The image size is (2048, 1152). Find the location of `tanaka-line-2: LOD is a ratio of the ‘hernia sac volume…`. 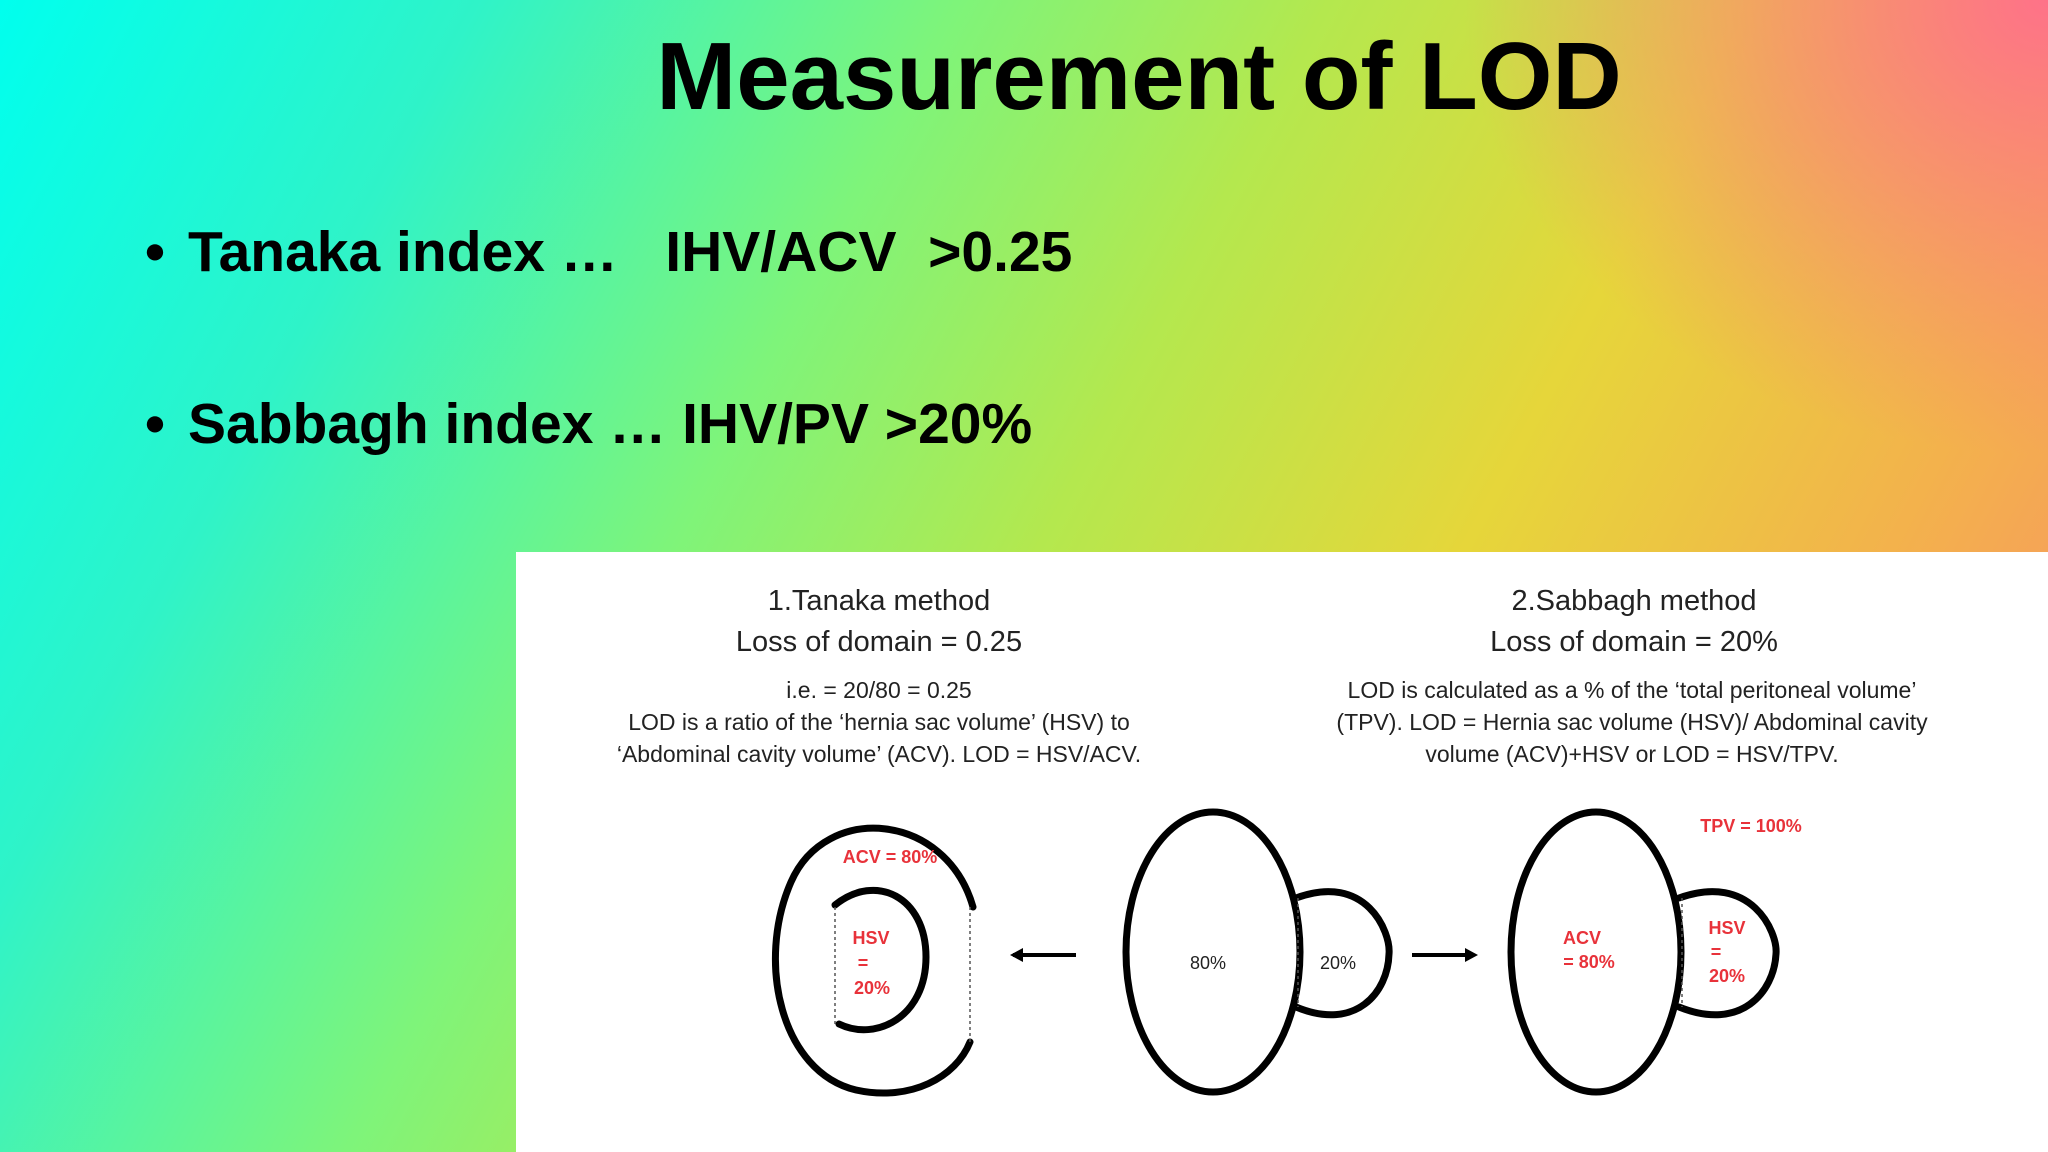

tanaka-line-2: LOD is a ratio of the ‘hernia sac volume… is located at coordinates (879, 722).